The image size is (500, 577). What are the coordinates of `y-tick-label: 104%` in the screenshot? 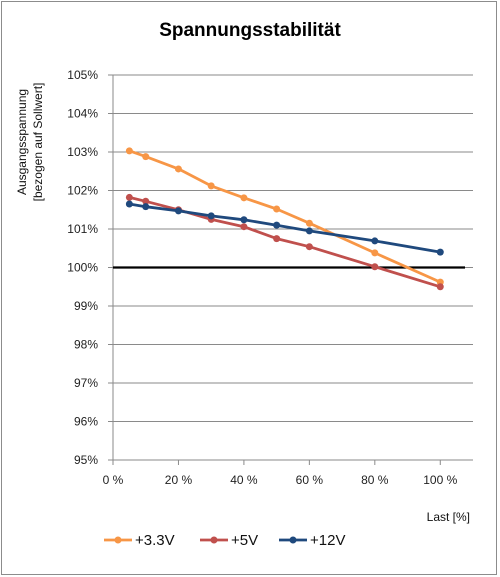 It's located at (82, 114).